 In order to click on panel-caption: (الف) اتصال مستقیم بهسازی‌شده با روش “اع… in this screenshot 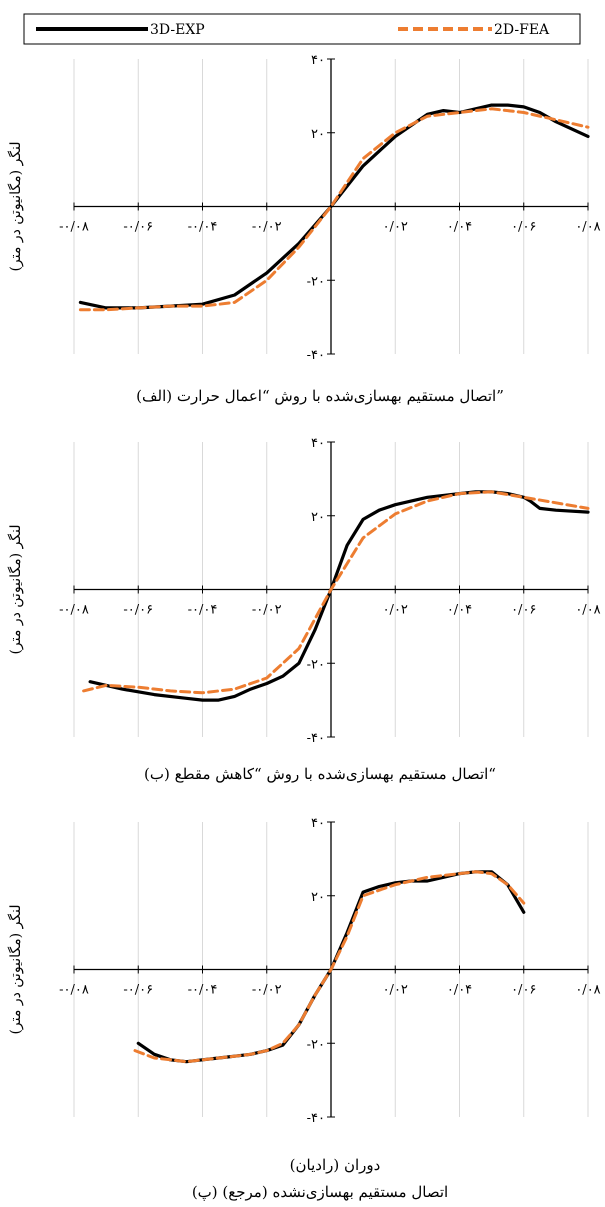, I will do `click(320, 396)`.